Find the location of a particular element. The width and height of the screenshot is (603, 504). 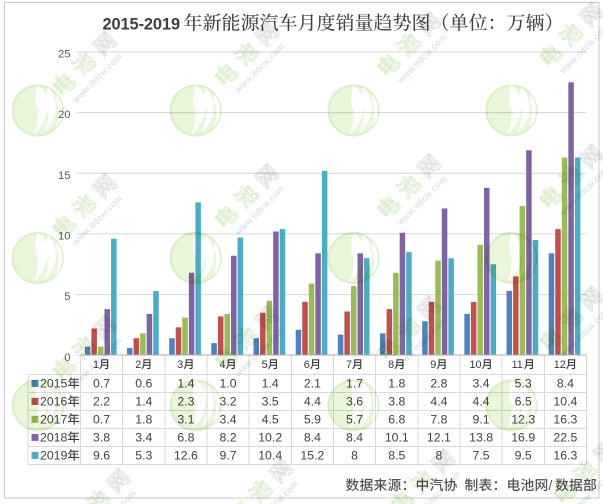

svg-text: 2.1 is located at coordinates (312, 384).